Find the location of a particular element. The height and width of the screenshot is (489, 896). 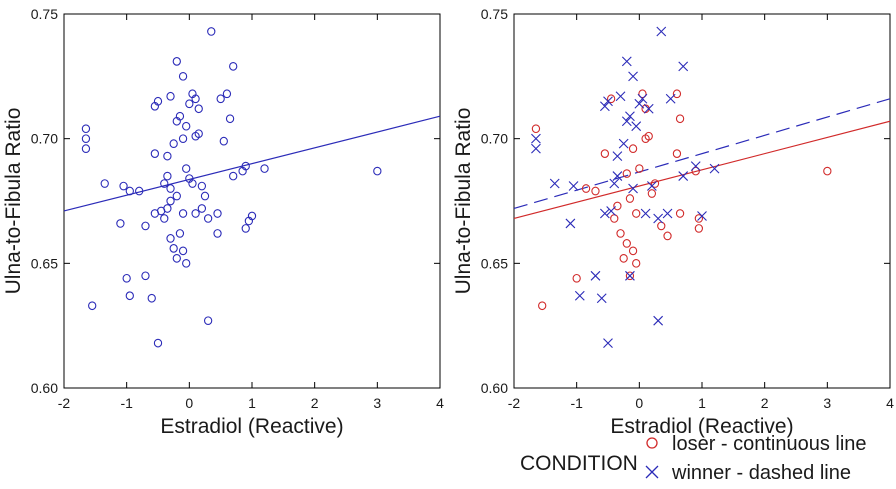

y-axis-label: Ulna-to-Fibula Ratio is located at coordinates (463, 201).